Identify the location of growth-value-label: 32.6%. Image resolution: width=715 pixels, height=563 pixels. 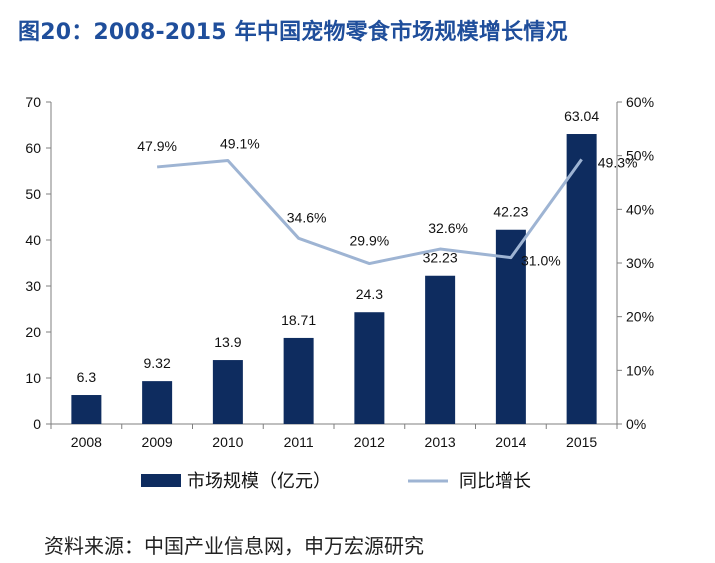
(448, 228).